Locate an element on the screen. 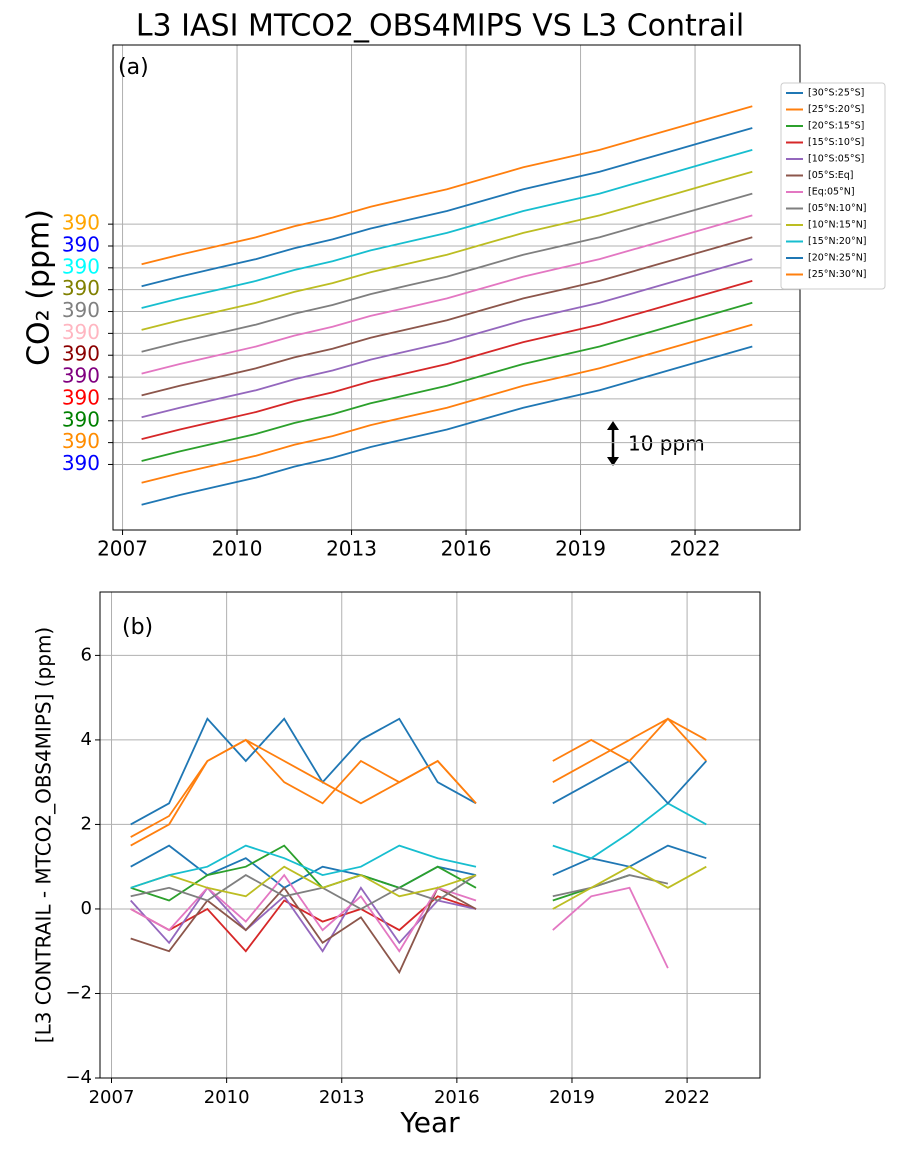 This screenshot has width=918, height=1151. panel-label: (a) is located at coordinates (133, 67).